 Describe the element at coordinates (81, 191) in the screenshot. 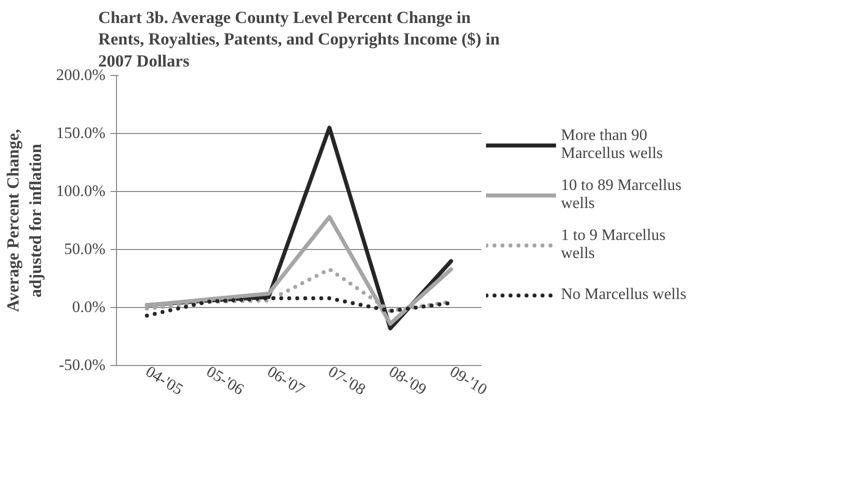

I see `y-tick-label: 100.0%` at that location.